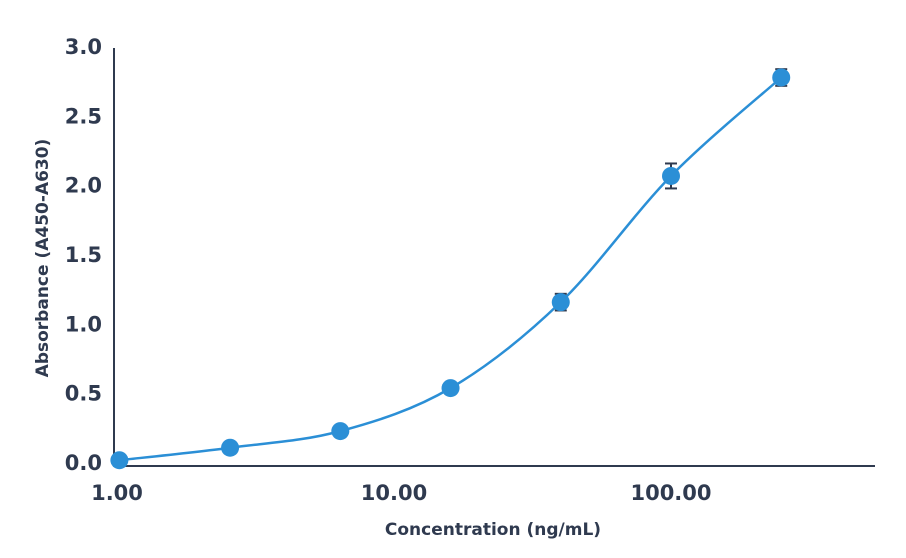 The image size is (906, 558). I want to click on y-tick-label: 3.0, so click(83, 47).